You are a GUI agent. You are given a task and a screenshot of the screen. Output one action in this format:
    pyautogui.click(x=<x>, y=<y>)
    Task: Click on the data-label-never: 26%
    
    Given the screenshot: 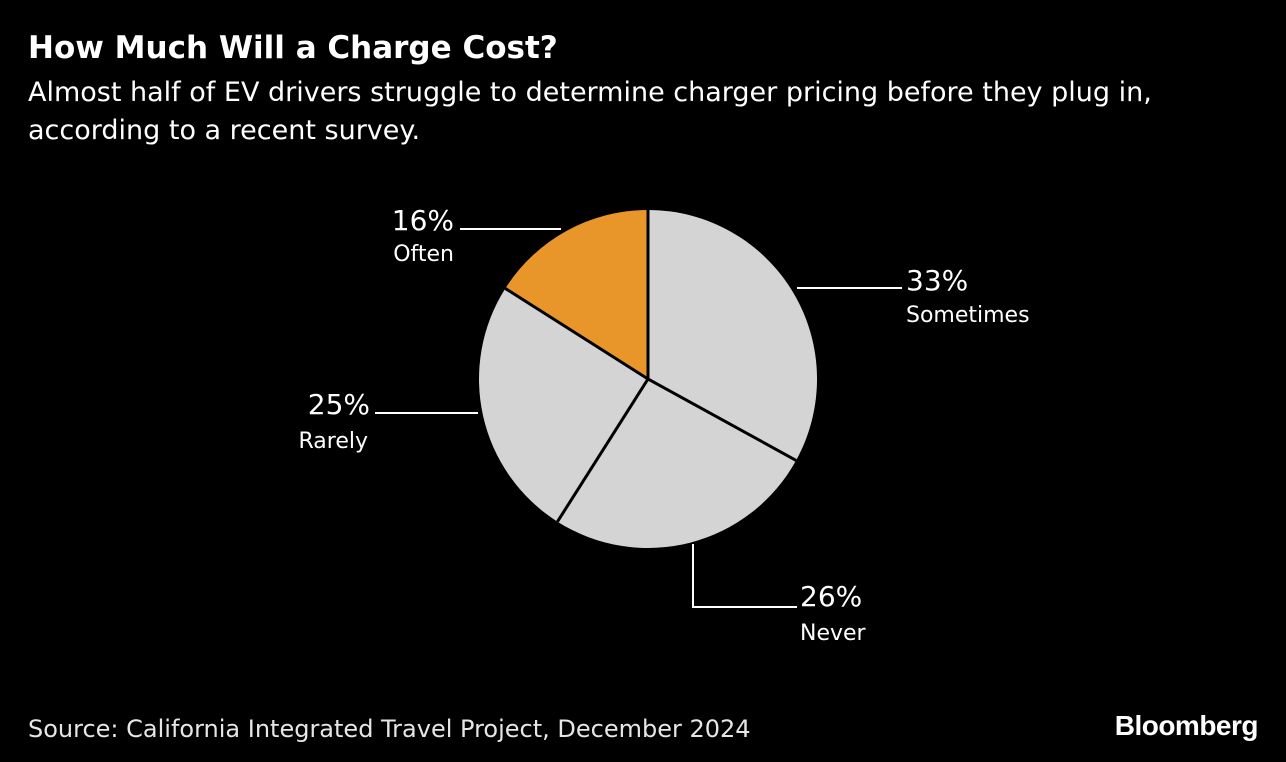 What is the action you would take?
    pyautogui.click(x=831, y=596)
    